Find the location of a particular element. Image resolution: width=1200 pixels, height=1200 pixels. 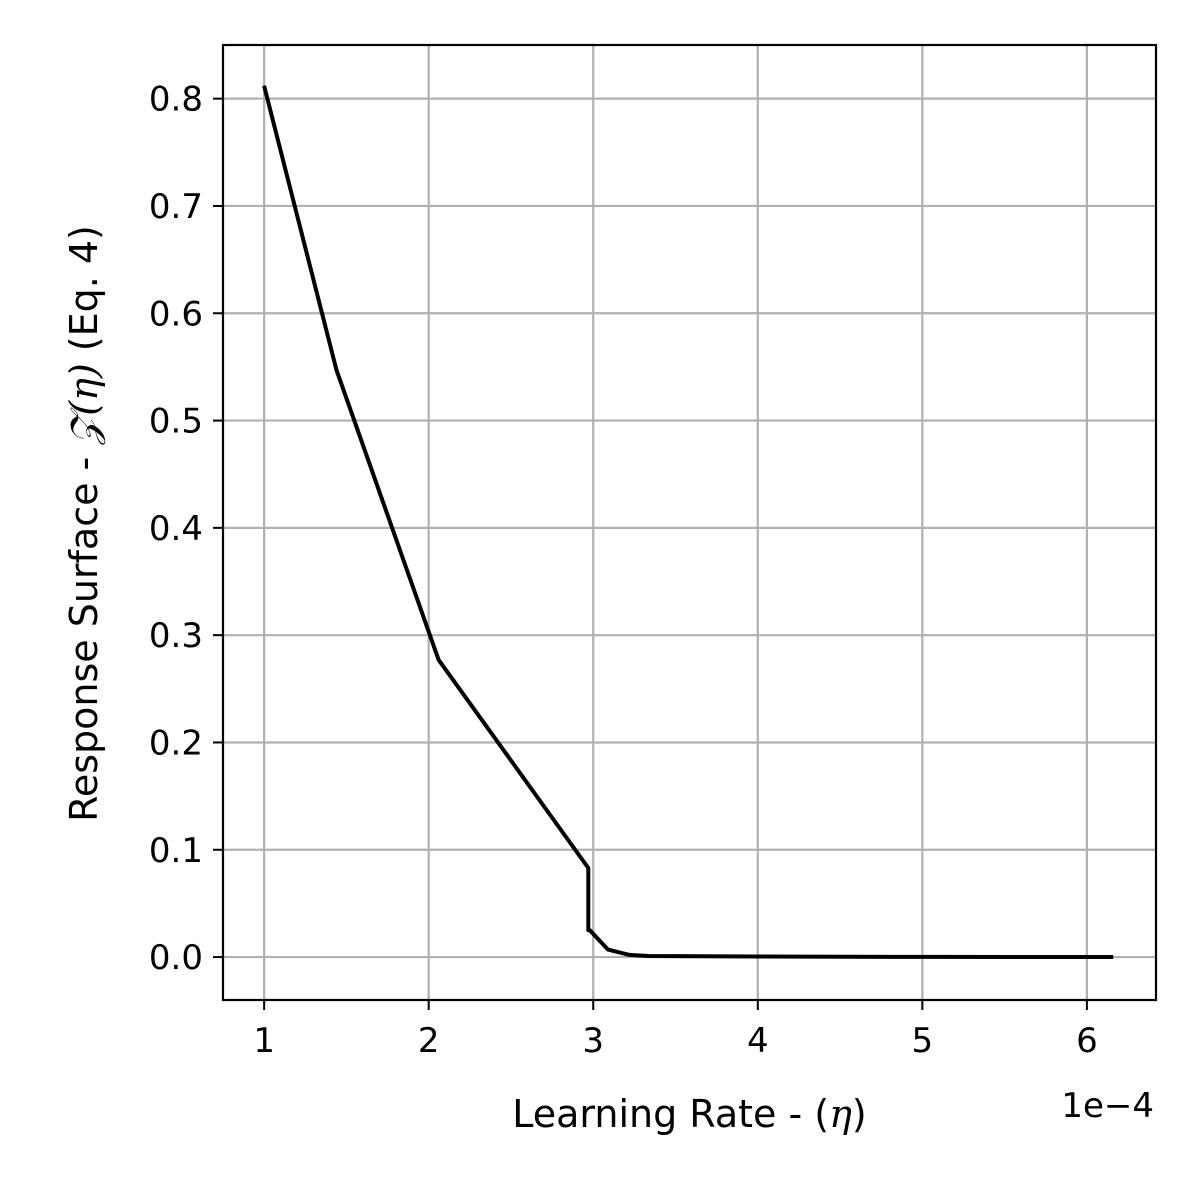

x-tick-label: 6 is located at coordinates (1087, 1041).